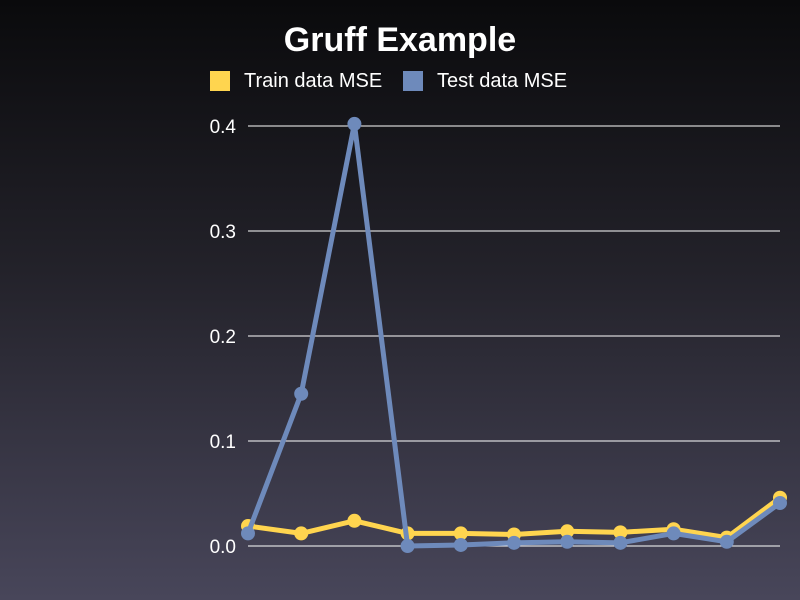 This screenshot has width=800, height=600. Describe the element at coordinates (400, 81) in the screenshot. I see `legend: Train data MSE Test data MSE` at that location.